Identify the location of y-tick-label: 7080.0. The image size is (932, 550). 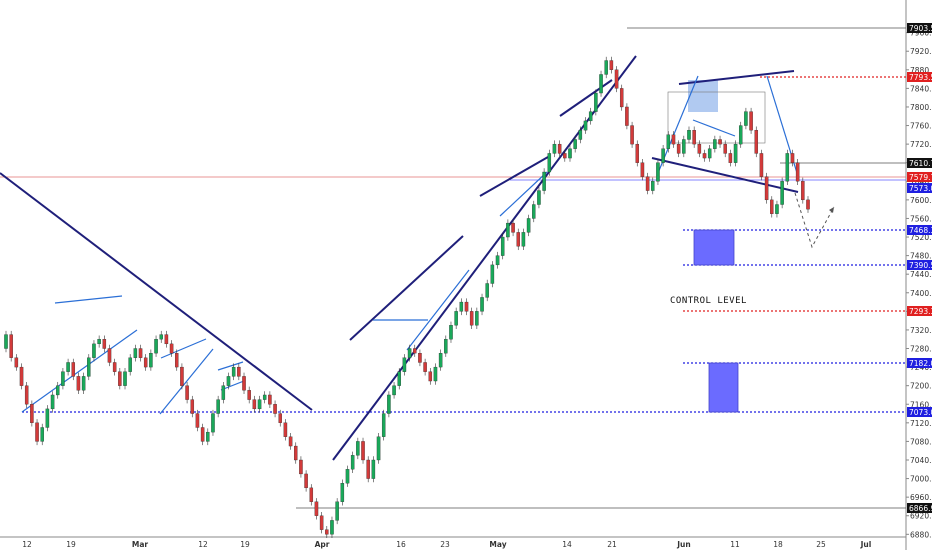
(921, 441).